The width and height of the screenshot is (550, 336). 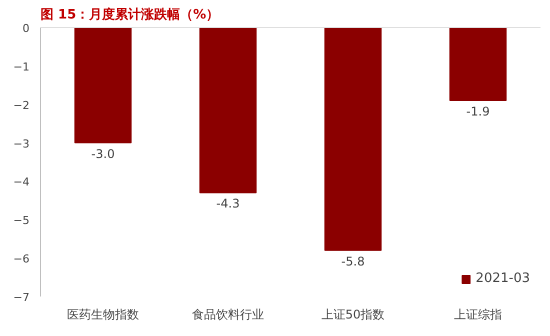 I want to click on text: -1.9, so click(x=478, y=111).